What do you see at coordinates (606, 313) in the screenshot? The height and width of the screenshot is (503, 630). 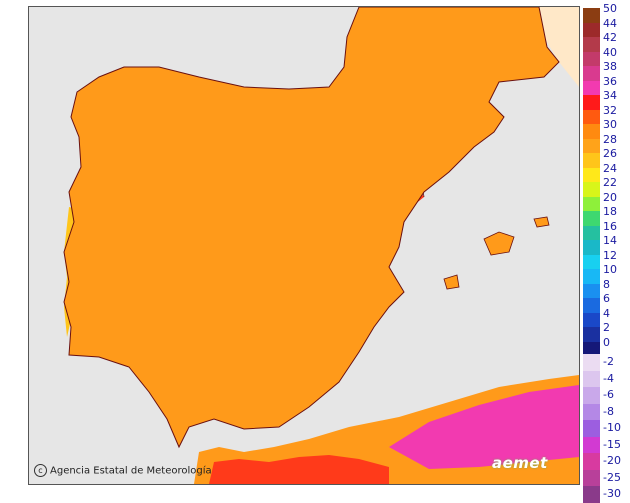 I see `legend-label: 4` at bounding box center [606, 313].